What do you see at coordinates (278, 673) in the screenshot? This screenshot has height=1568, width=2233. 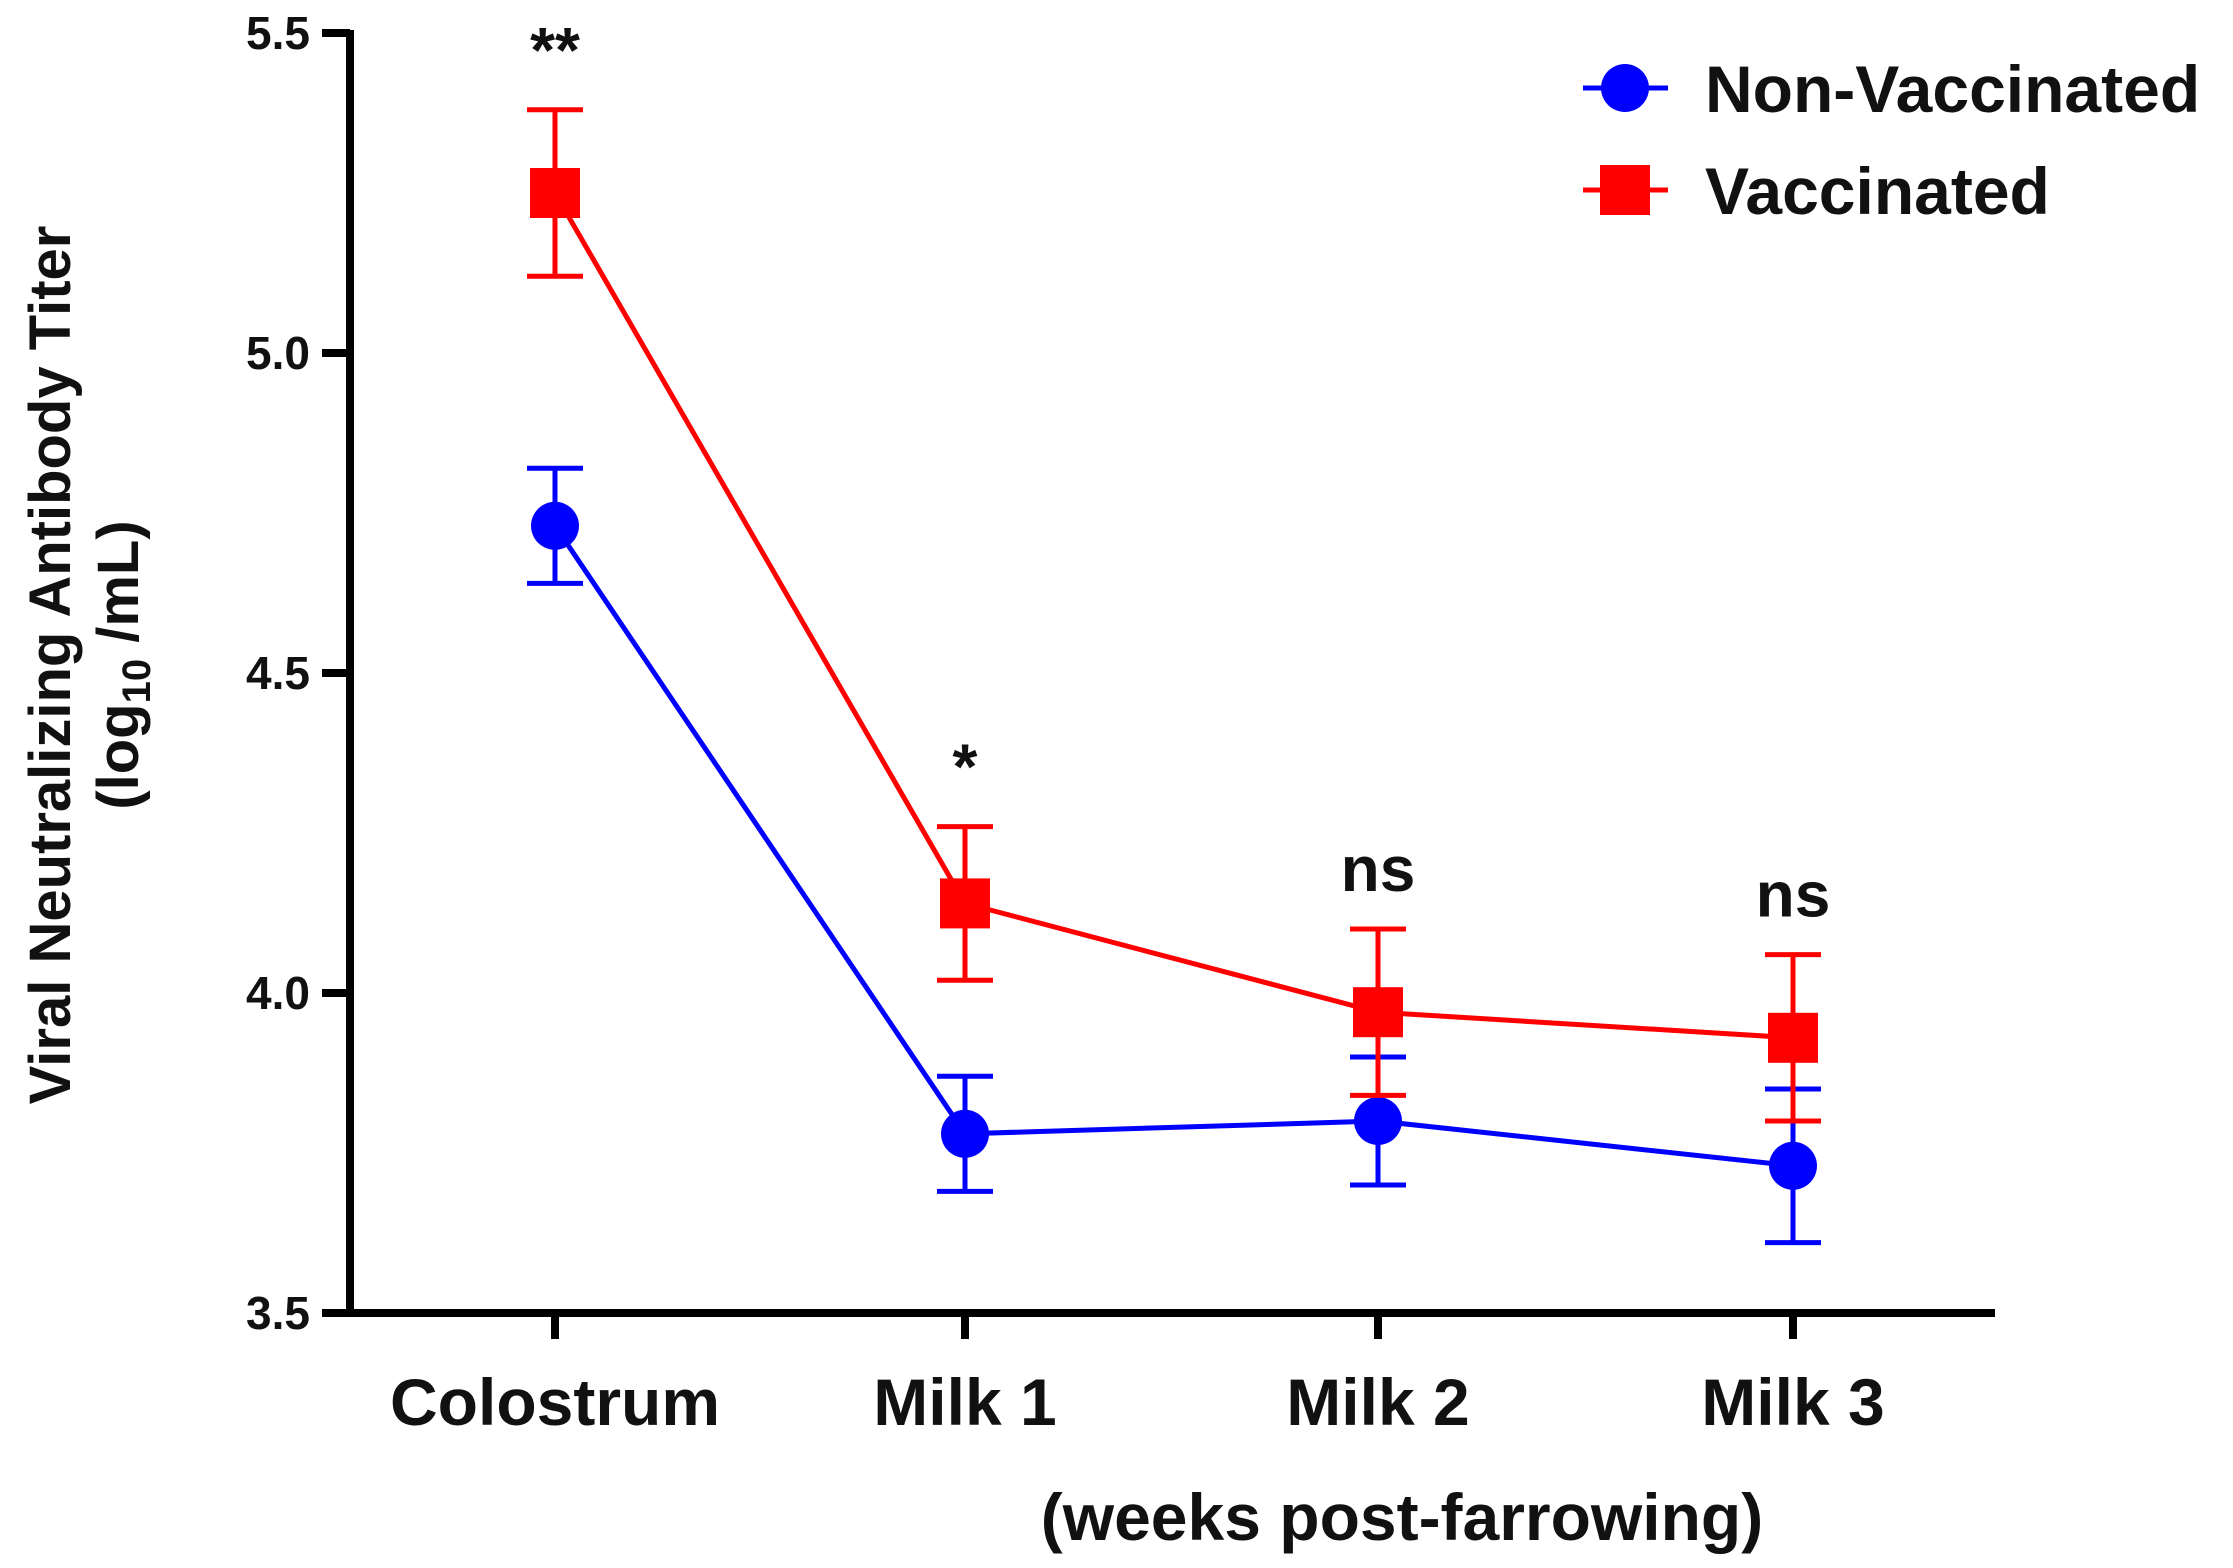 I see `y-tick-label: 4.5` at bounding box center [278, 673].